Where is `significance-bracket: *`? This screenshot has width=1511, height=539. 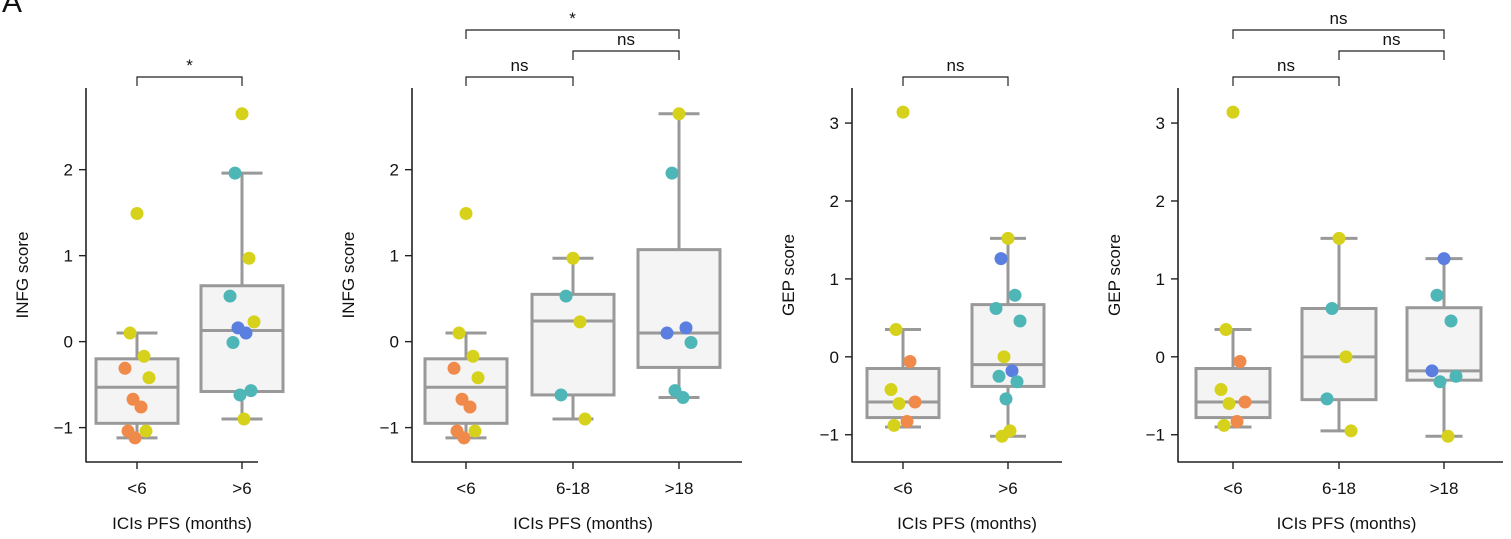 significance-bracket: * is located at coordinates (189, 71).